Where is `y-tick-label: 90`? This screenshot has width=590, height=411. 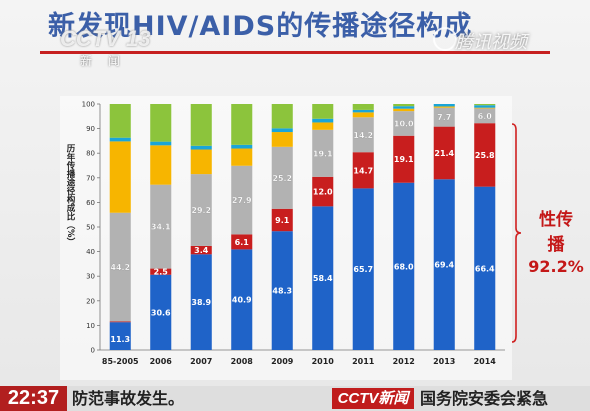 y-tick-label: 90 is located at coordinates (90, 129).